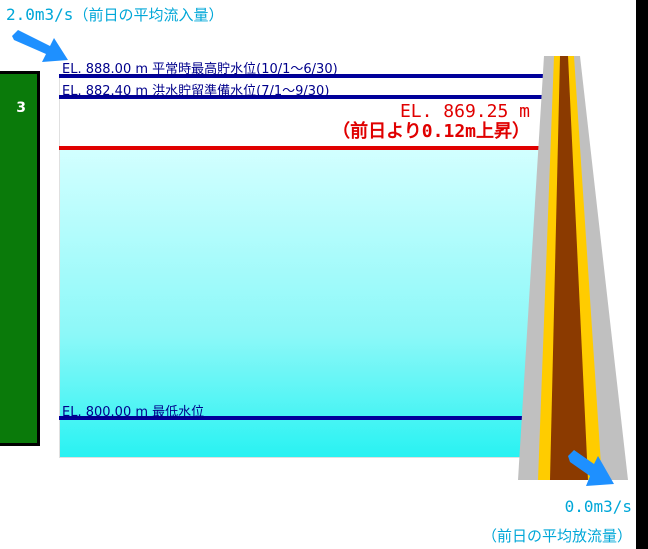 The width and height of the screenshot is (648, 549). Describe the element at coordinates (196, 91) in the screenshot. I see `flood-reserve-level-label: EL. 882.40 m 洪水貯留準備水位(7/1～9/30)` at that location.